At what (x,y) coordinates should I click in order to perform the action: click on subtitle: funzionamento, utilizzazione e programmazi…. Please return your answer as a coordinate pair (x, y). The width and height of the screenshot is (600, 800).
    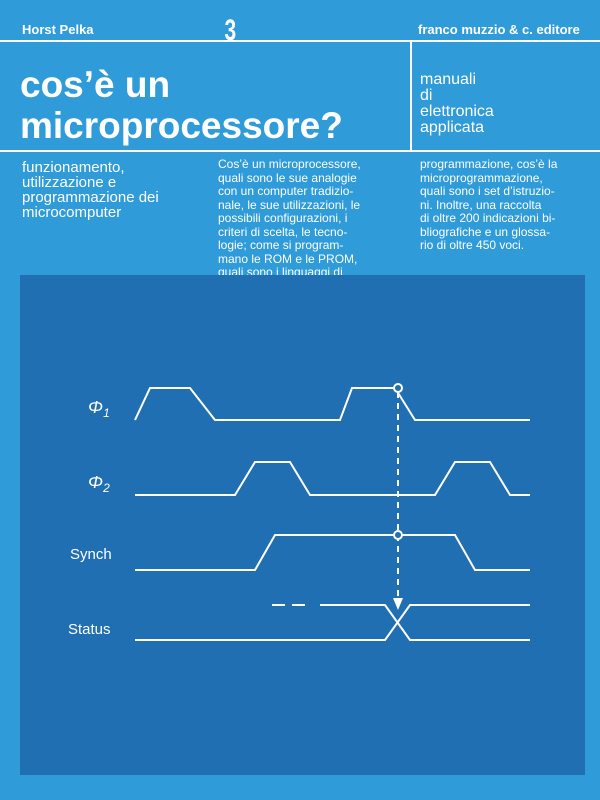
    Looking at the image, I should click on (90, 190).